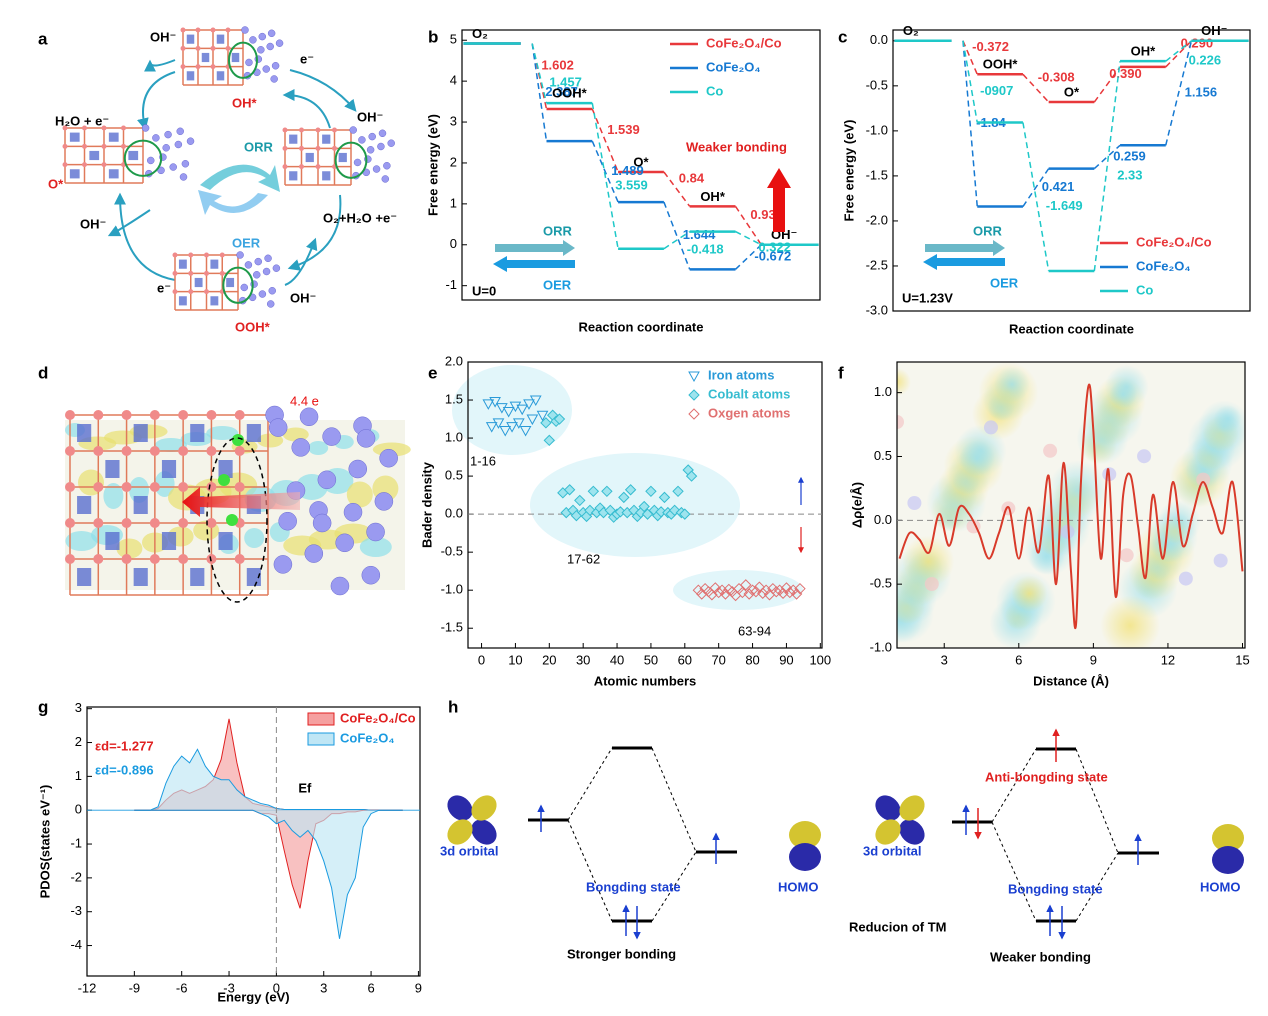  Describe the element at coordinates (641, 326) in the screenshot. I see `x-axis-label: Reaction coordinate` at that location.